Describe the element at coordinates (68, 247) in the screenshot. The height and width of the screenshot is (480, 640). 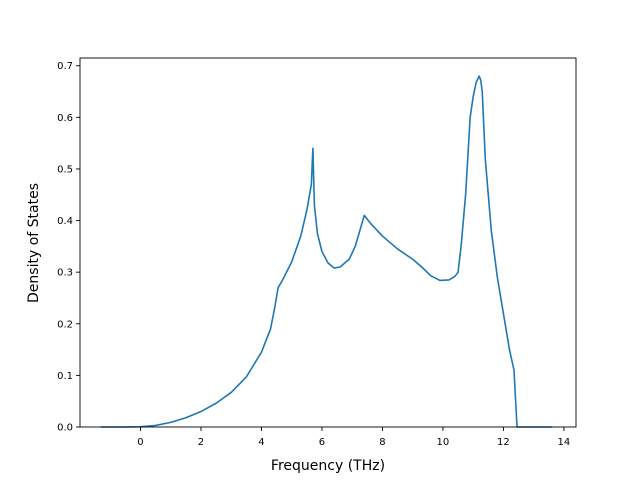
I see `y-axis-ticks: 0.0 0.1 0.2 0.3 0.4 0.5 0.6 0.7` at that location.